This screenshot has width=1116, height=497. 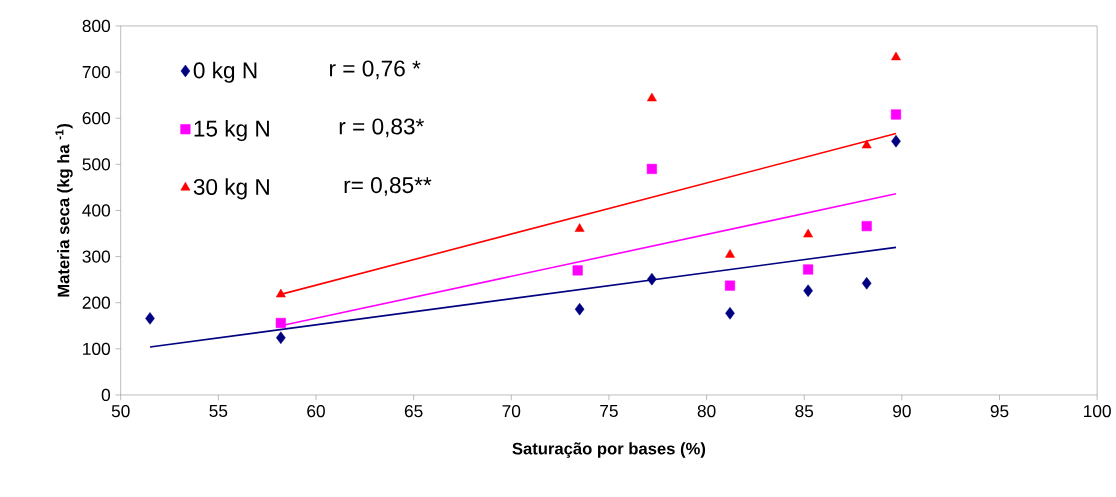 What do you see at coordinates (218, 411) in the screenshot?
I see `x-tick-label: 55` at bounding box center [218, 411].